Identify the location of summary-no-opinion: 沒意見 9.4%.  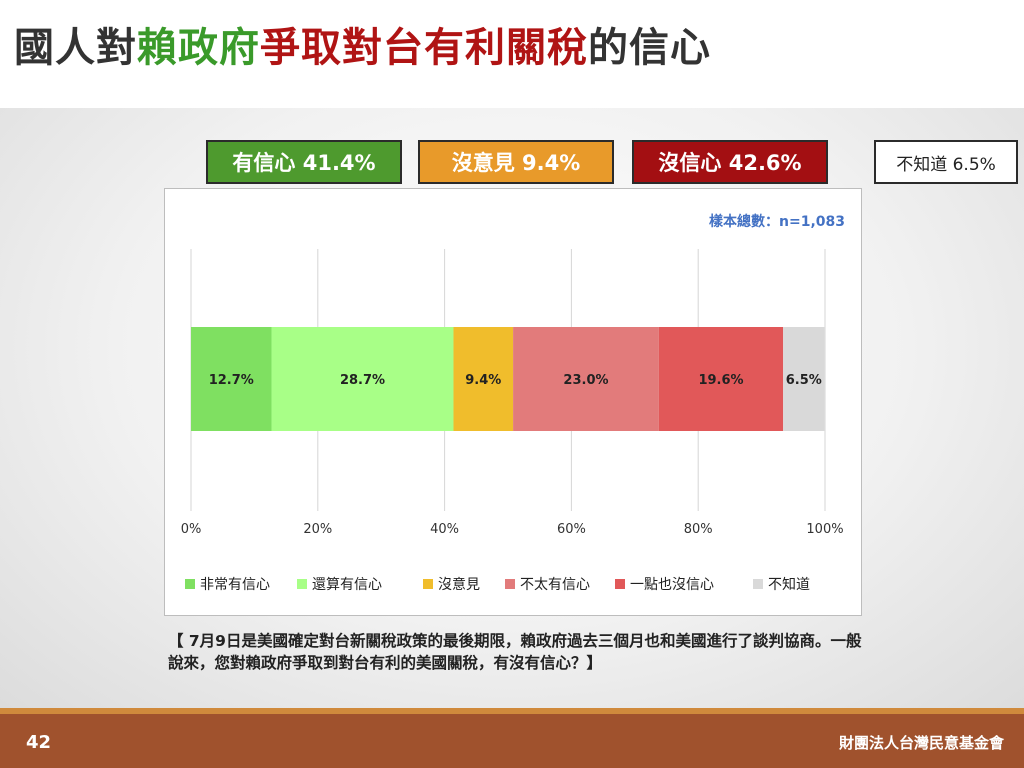
(516, 162).